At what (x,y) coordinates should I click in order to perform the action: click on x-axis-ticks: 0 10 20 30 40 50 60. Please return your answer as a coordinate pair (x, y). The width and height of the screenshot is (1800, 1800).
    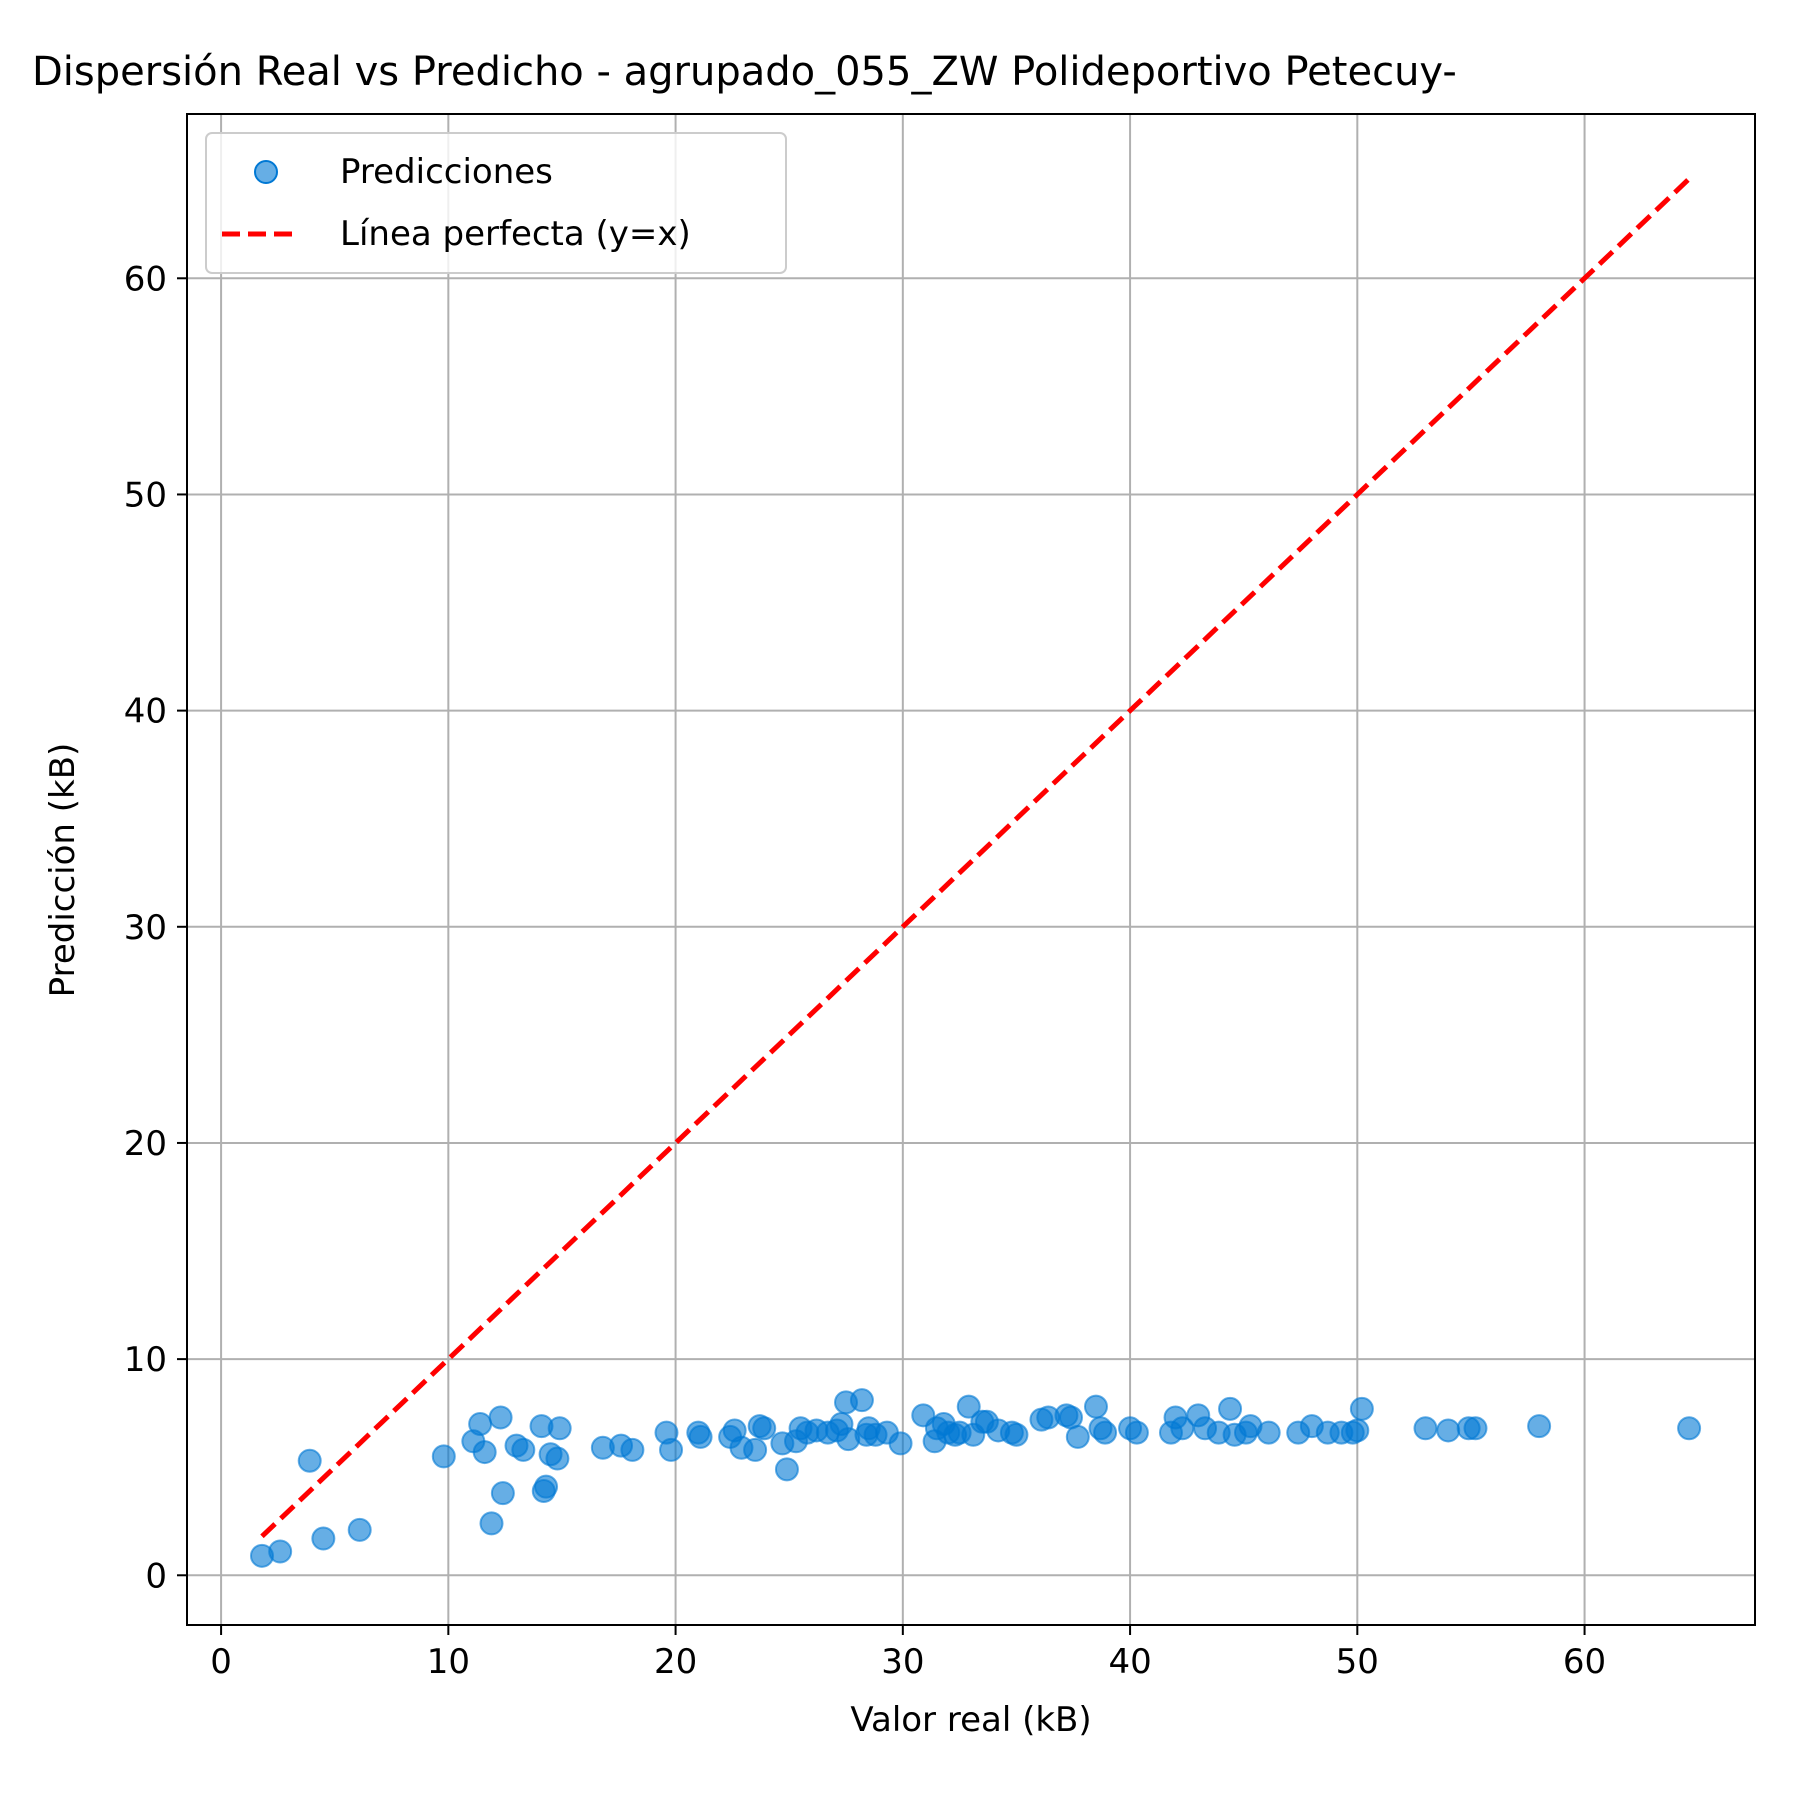
    Looking at the image, I should click on (908, 1653).